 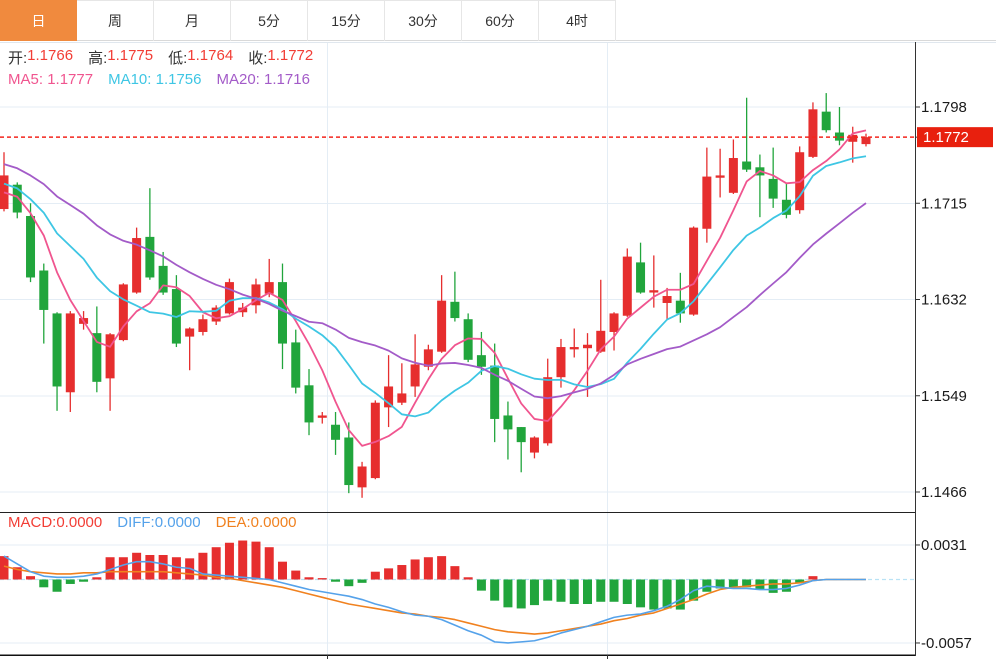 What do you see at coordinates (178, 58) in the screenshot?
I see `low-label: 低:` at bounding box center [178, 58].